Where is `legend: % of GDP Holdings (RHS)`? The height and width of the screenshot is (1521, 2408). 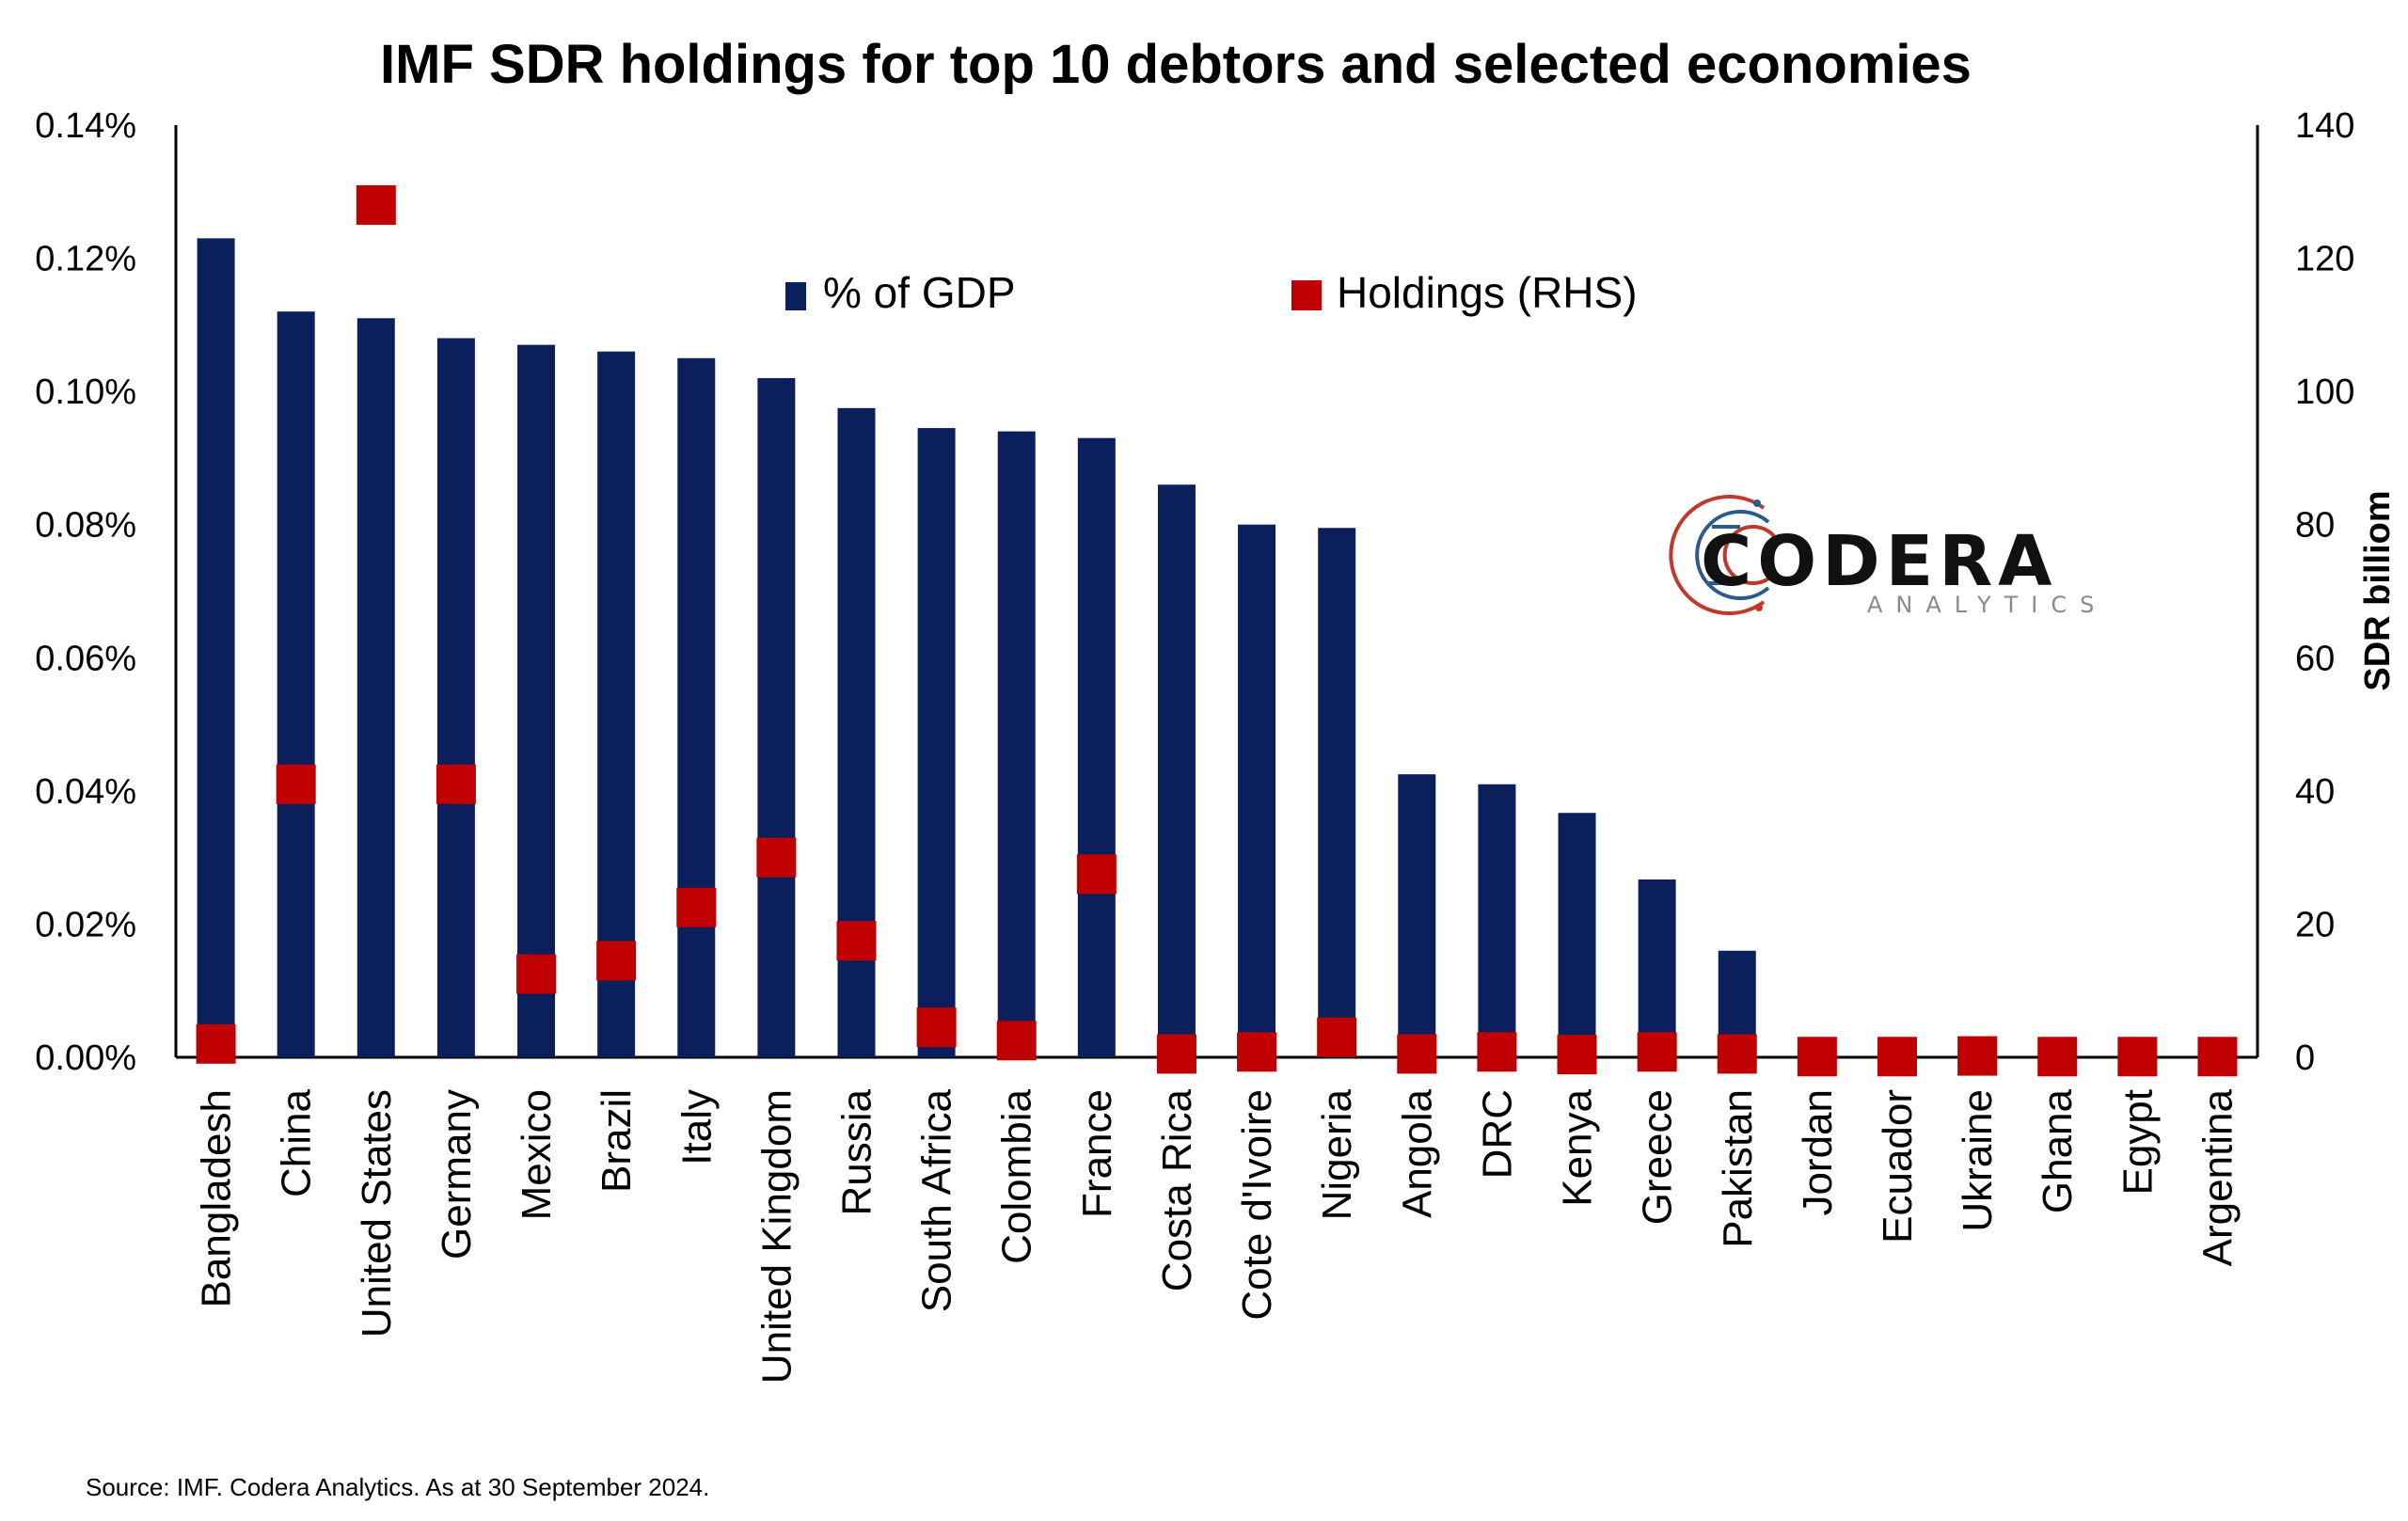
legend: % of GDP Holdings (RHS) is located at coordinates (1211, 293).